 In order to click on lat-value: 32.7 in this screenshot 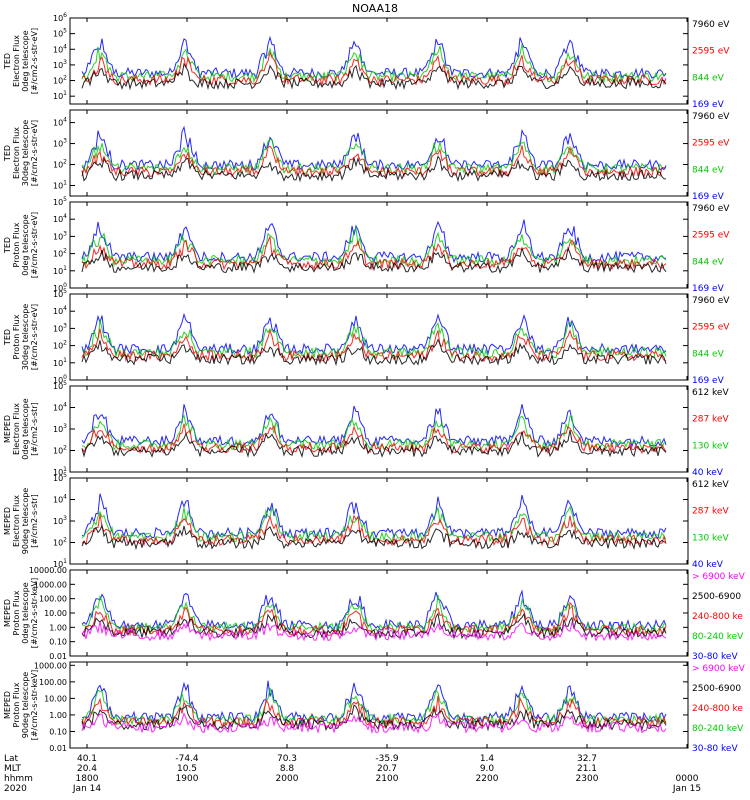, I will do `click(587, 759)`.